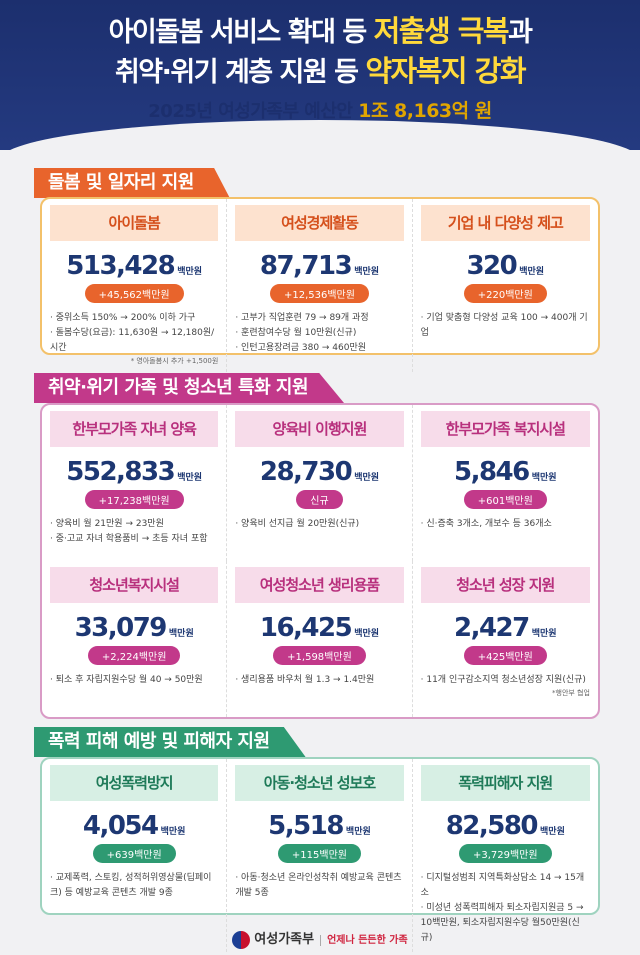 Image resolution: width=640 pixels, height=955 pixels. I want to click on card-label: 여성폭력방지, so click(134, 783).